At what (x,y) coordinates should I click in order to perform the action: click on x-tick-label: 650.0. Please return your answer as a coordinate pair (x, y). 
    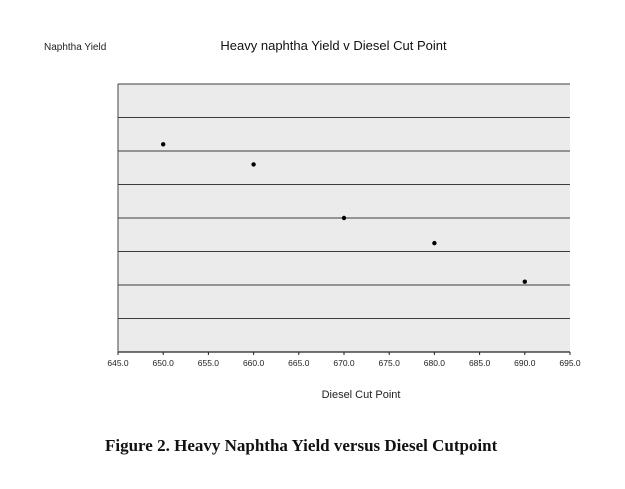
    Looking at the image, I should click on (164, 363).